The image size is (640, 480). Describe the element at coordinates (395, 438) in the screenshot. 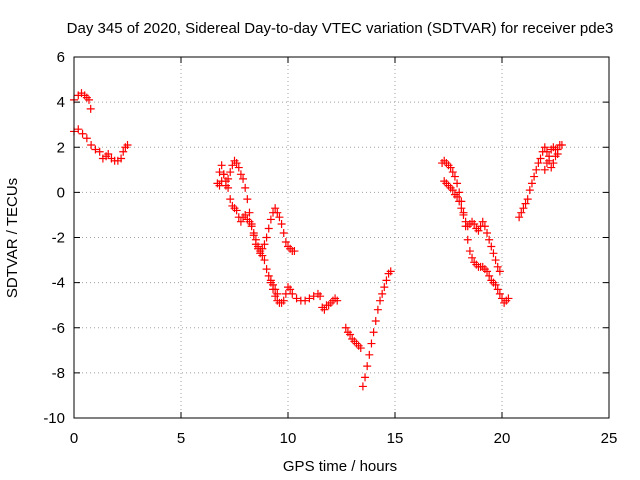

I see `x-tick-label: 15` at that location.